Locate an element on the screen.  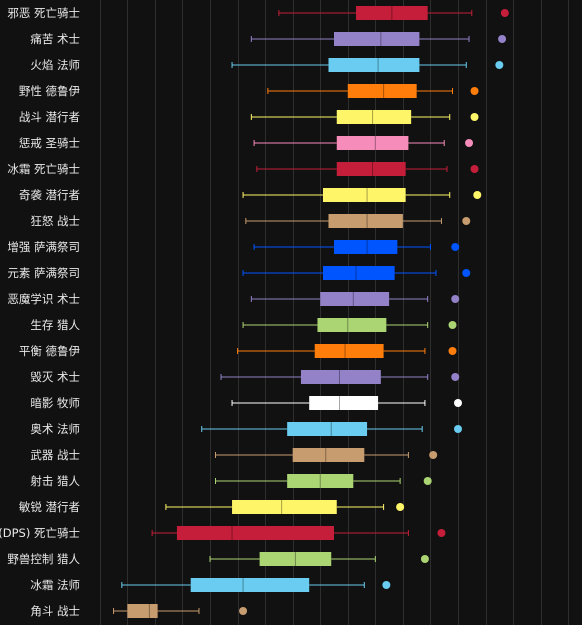
category-label: 平衡 德鲁伊 is located at coordinates (50, 351).